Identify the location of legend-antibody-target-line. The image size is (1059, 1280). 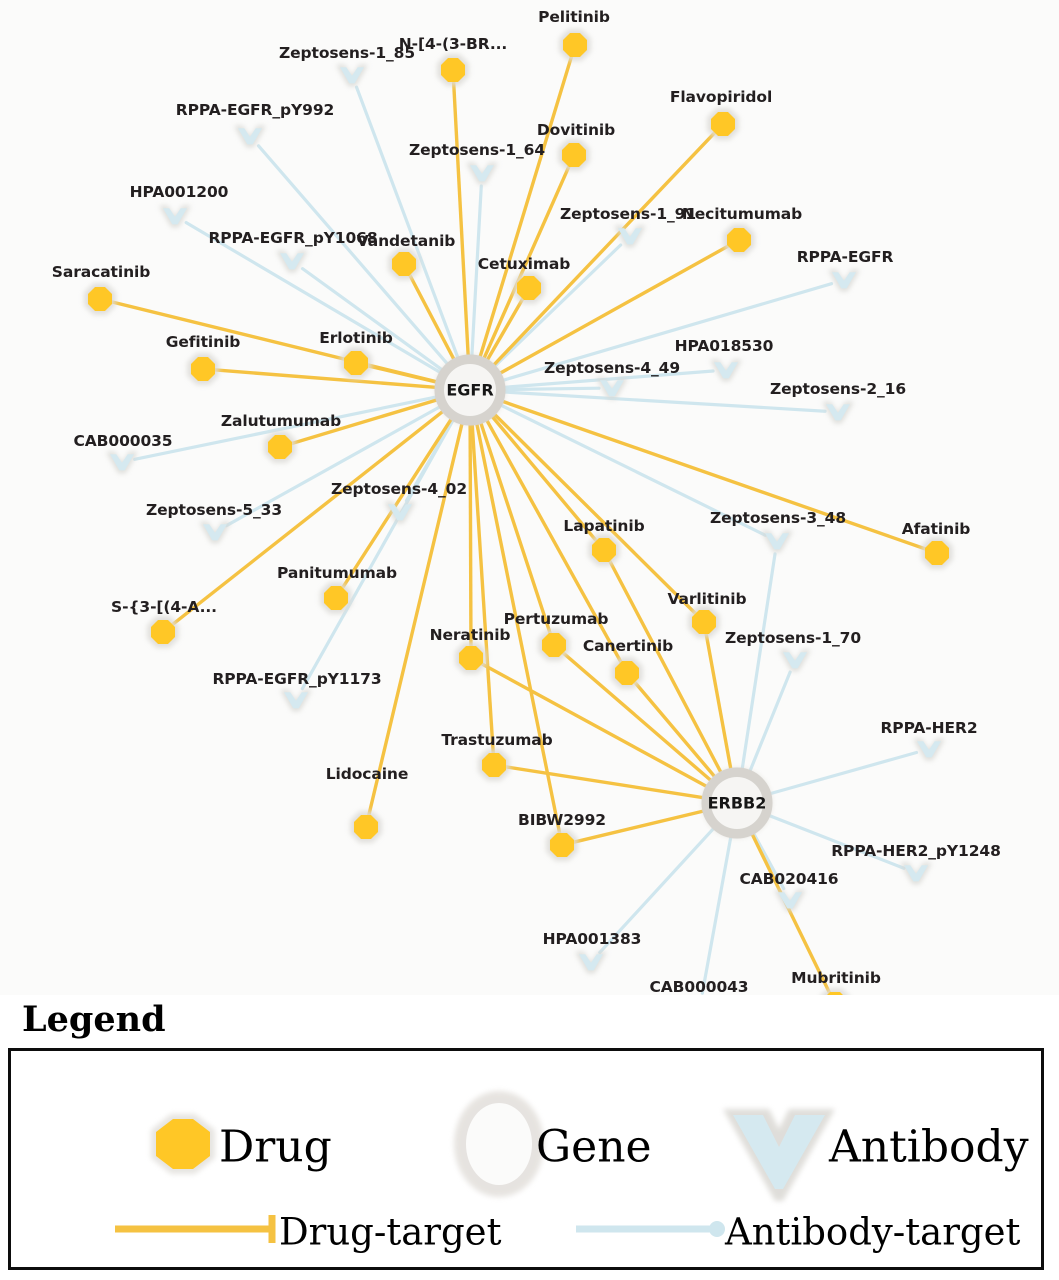
(650, 1229).